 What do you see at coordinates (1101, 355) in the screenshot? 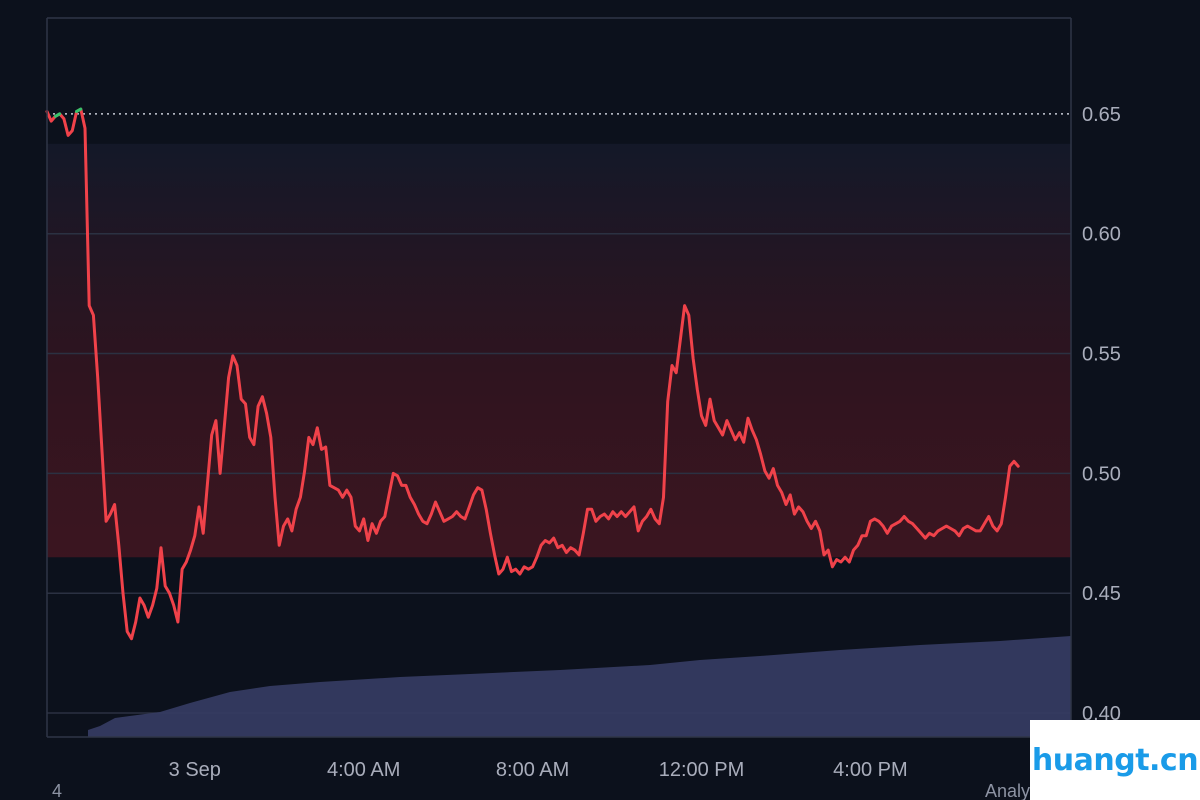
I see `y-tick-label-2: 0.55` at bounding box center [1101, 355].